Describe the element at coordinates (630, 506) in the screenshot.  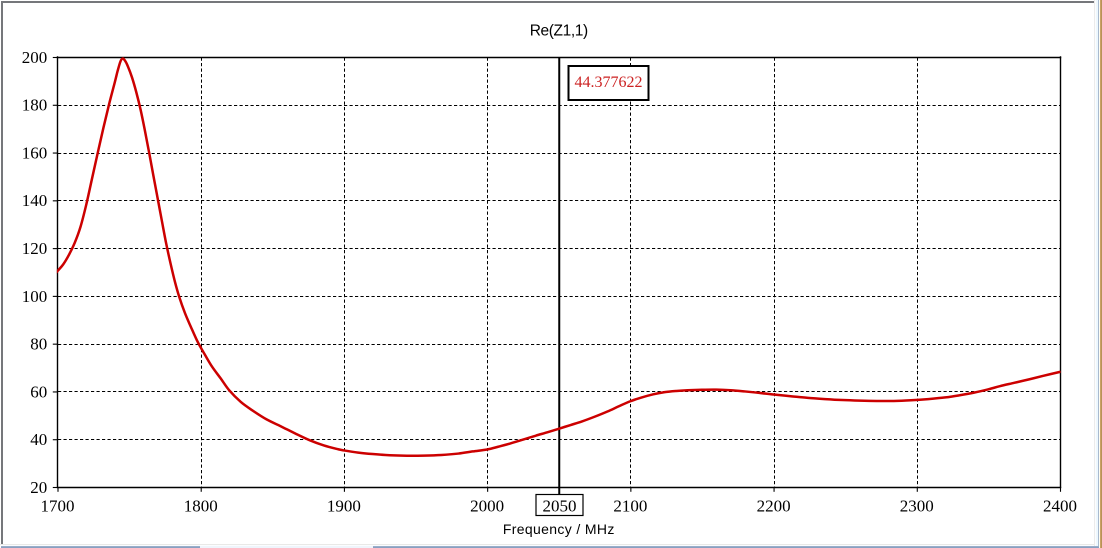
I see `x-tick-label-2100: 2100` at that location.